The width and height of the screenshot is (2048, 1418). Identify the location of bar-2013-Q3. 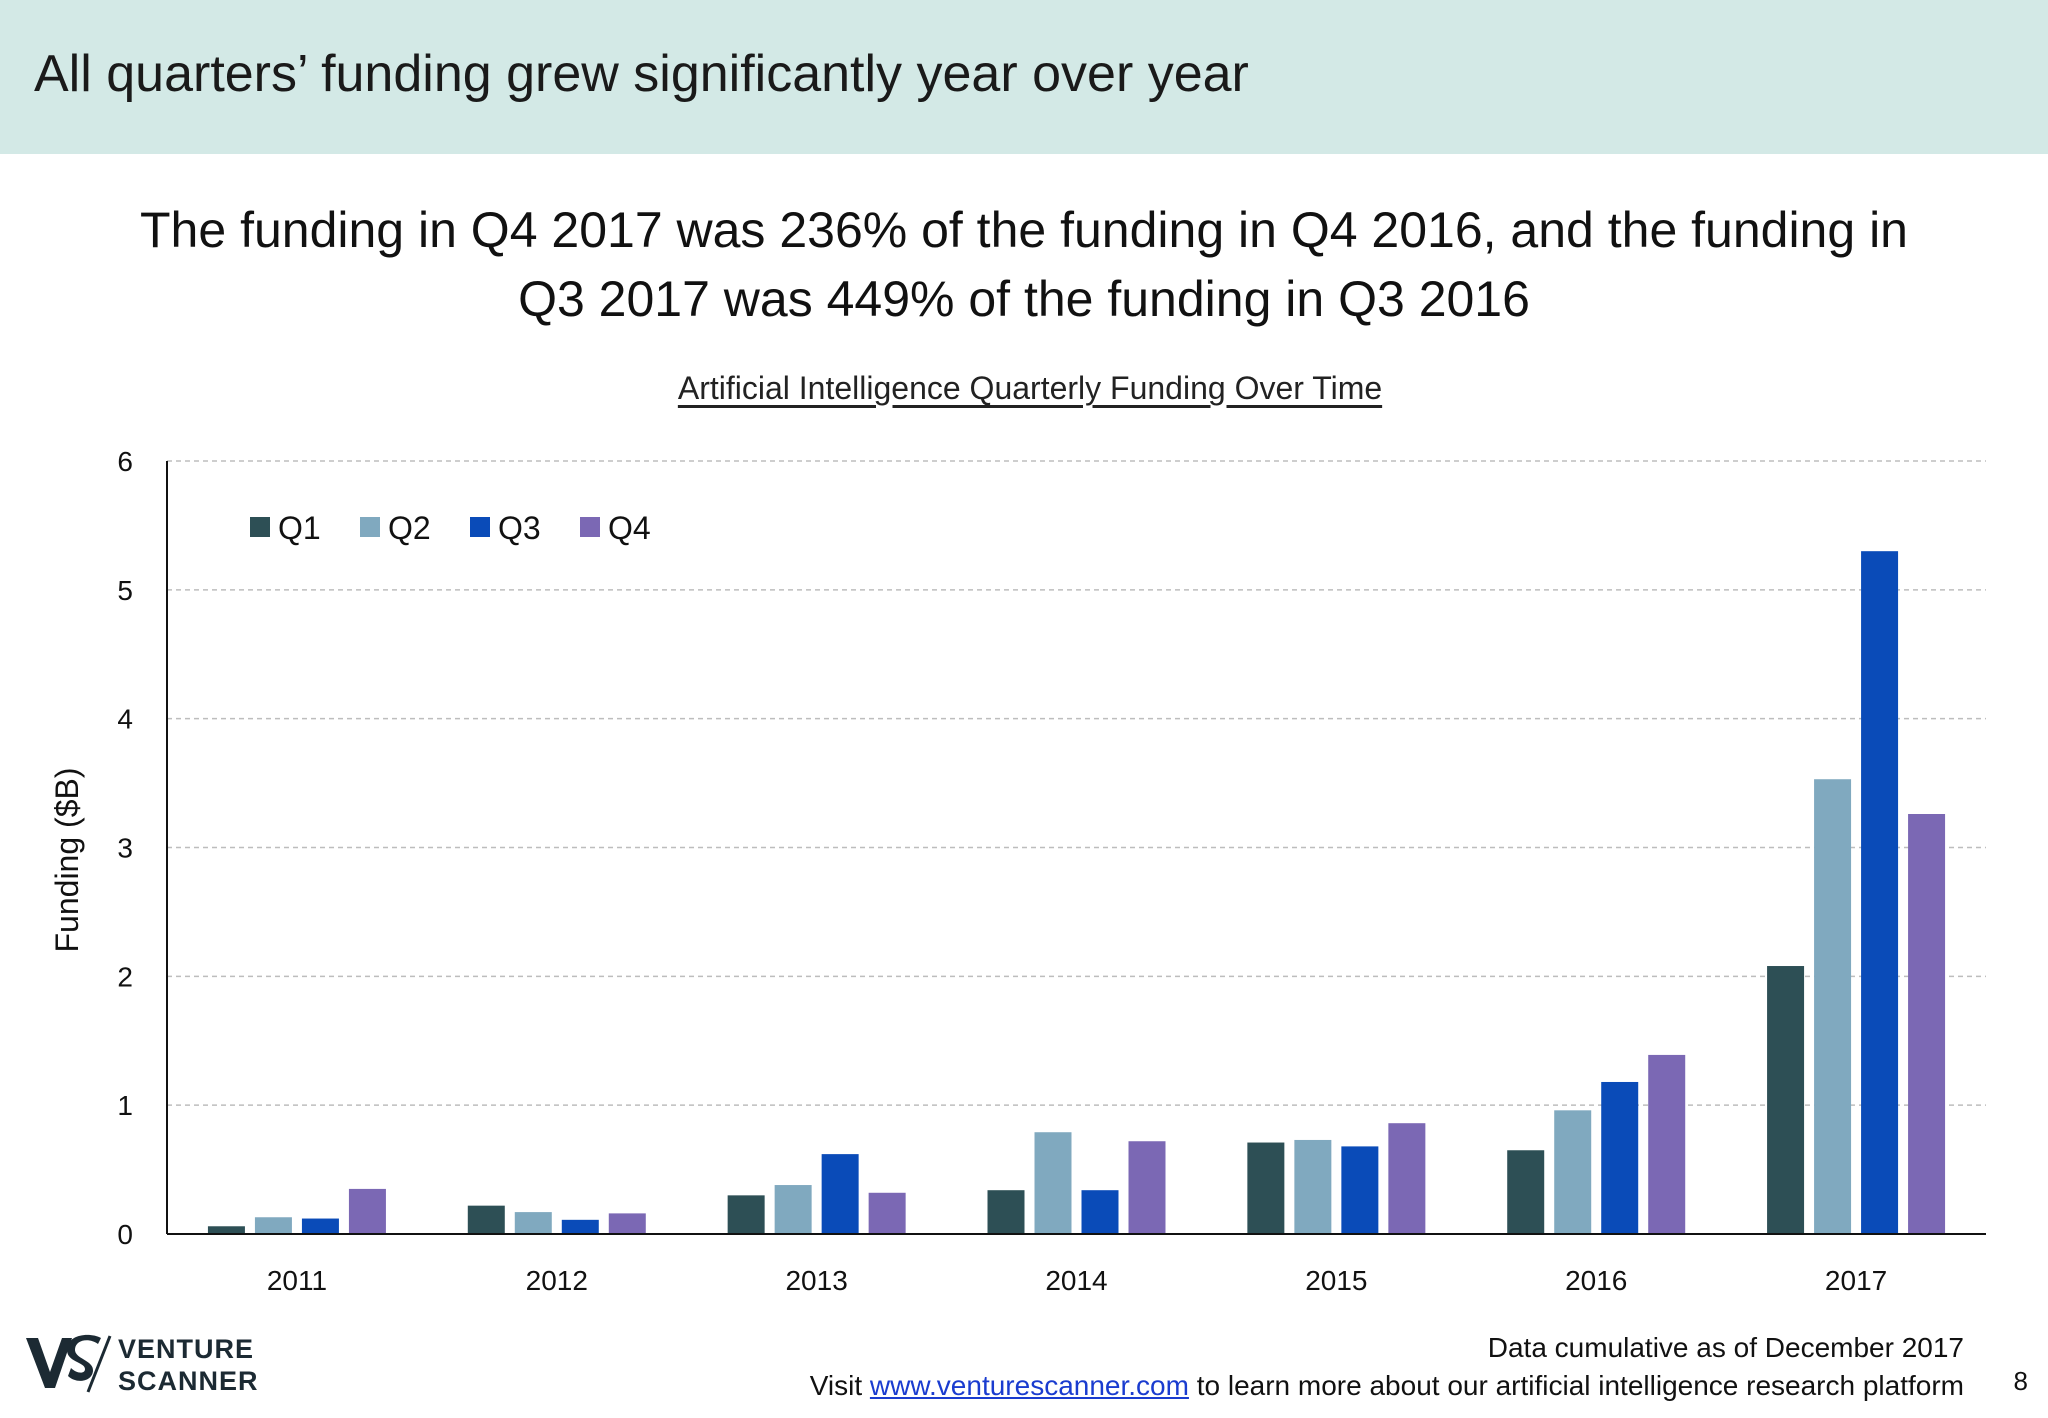
(840, 1194).